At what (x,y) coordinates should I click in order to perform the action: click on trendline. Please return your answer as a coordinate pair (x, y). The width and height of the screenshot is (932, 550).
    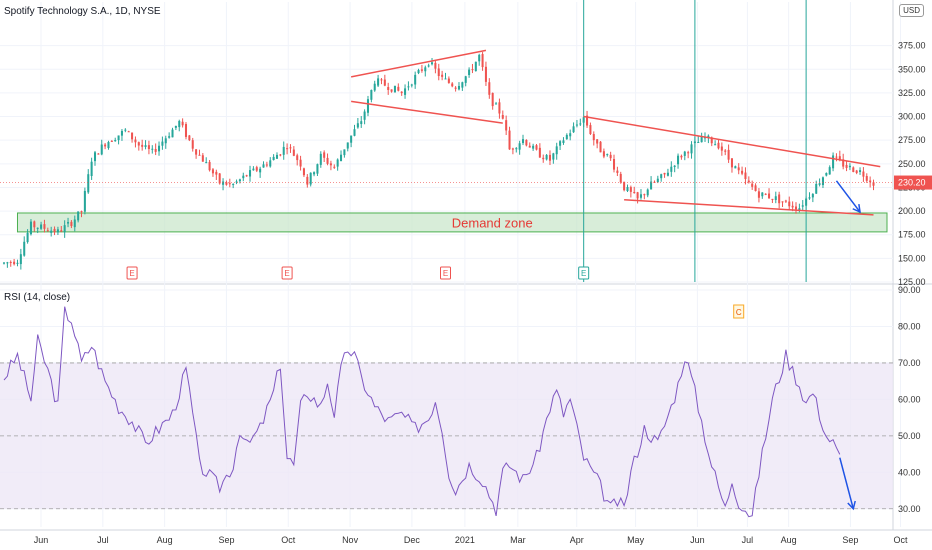
    Looking at the image, I should click on (427, 112).